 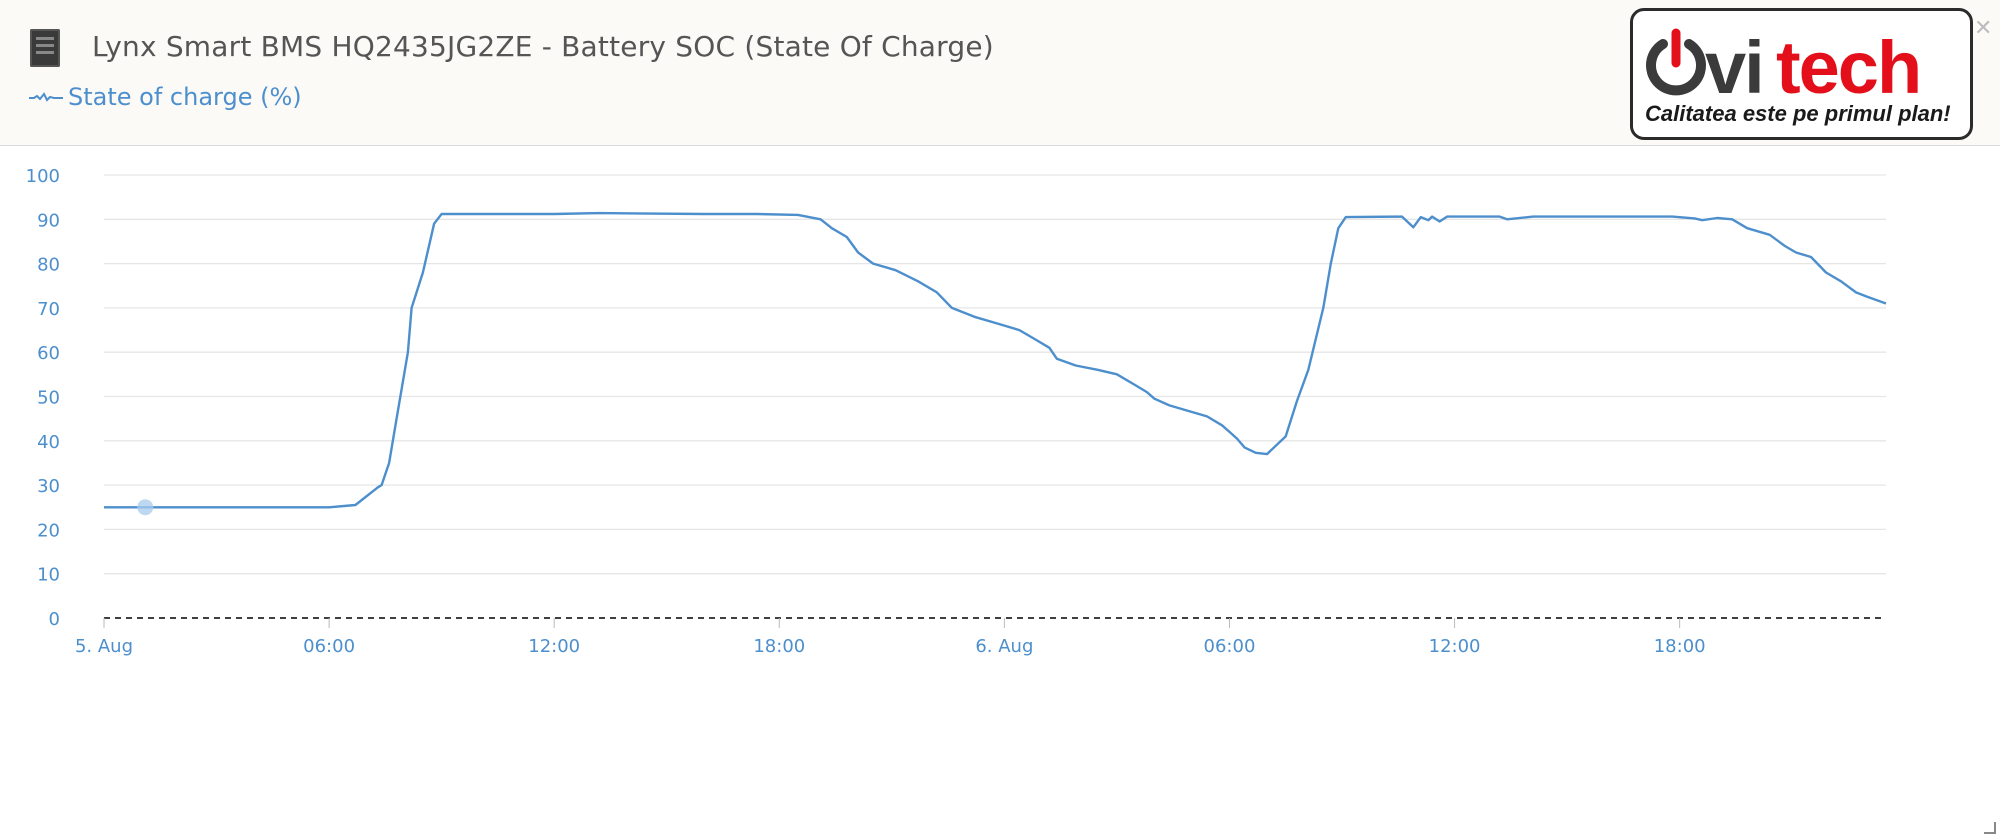 What do you see at coordinates (48, 220) in the screenshot?
I see `y-tick-label: 90` at bounding box center [48, 220].